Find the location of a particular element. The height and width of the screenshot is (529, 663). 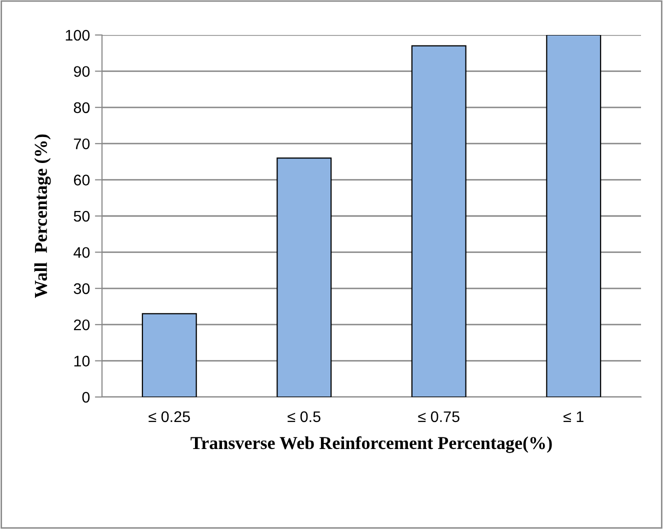

x-tick-label: ≤ 0.25 is located at coordinates (169, 416).